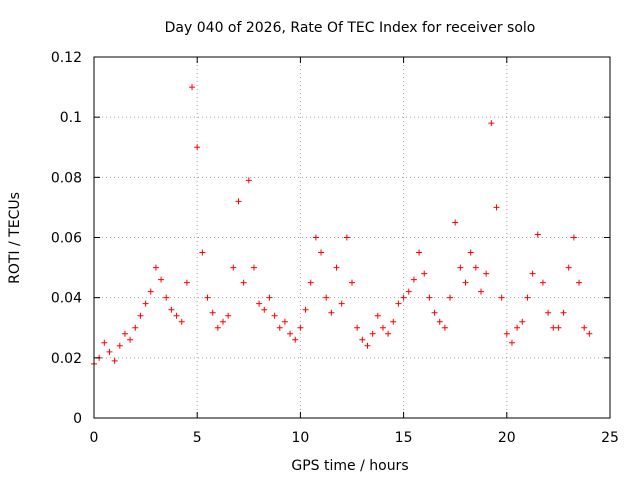 This screenshot has height=480, width=640. What do you see at coordinates (507, 438) in the screenshot?
I see `x-tick-label: 20` at bounding box center [507, 438].